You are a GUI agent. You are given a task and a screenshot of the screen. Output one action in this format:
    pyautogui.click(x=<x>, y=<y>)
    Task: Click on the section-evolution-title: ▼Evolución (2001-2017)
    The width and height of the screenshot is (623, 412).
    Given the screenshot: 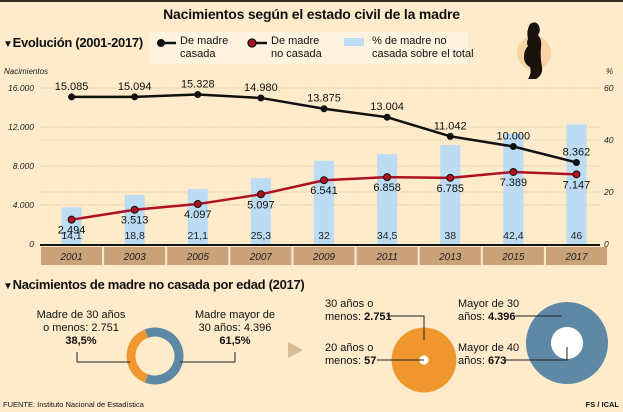 What is the action you would take?
    pyautogui.click(x=73, y=42)
    